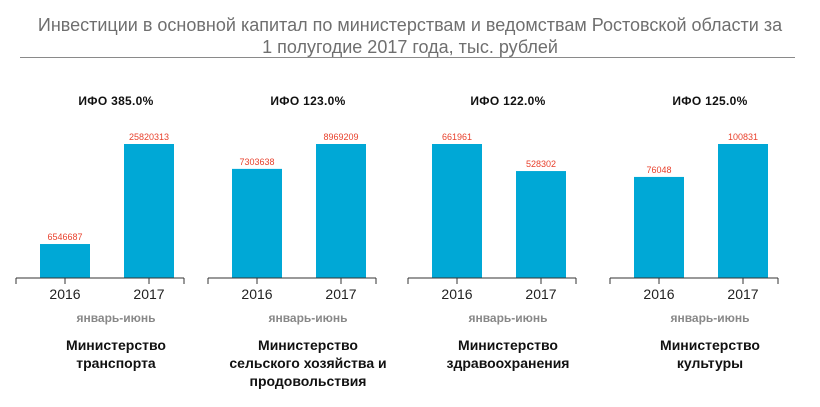 This screenshot has width=820, height=407. Describe the element at coordinates (508, 363) in the screenshot. I see `ministry-label-line: здравоохранения` at that location.